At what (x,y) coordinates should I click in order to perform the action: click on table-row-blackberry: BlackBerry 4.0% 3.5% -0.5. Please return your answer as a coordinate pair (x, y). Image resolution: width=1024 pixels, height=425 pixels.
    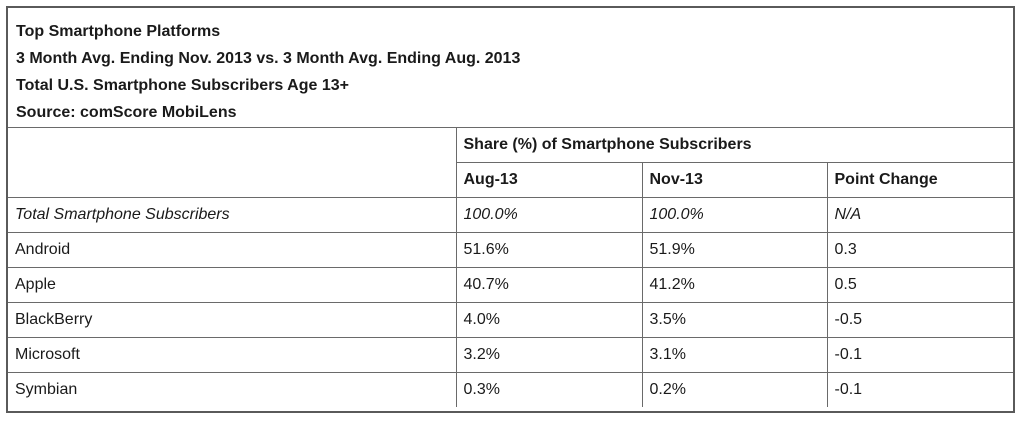
    Looking at the image, I should click on (511, 320).